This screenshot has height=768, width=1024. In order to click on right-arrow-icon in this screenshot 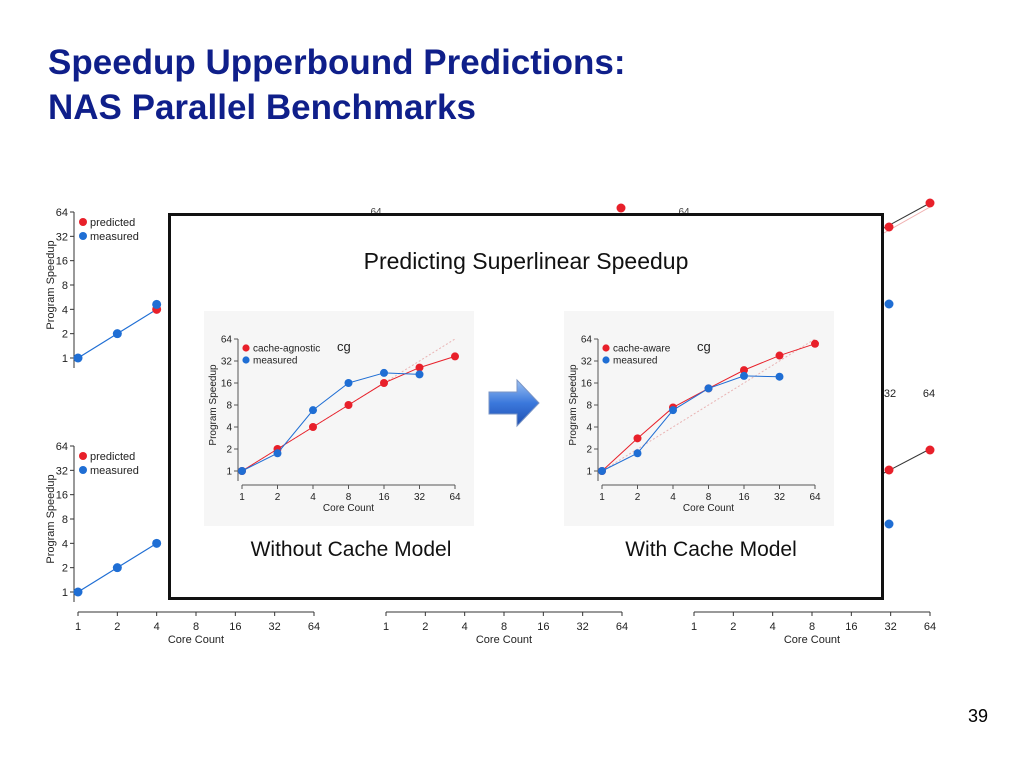, I will do `click(514, 403)`.